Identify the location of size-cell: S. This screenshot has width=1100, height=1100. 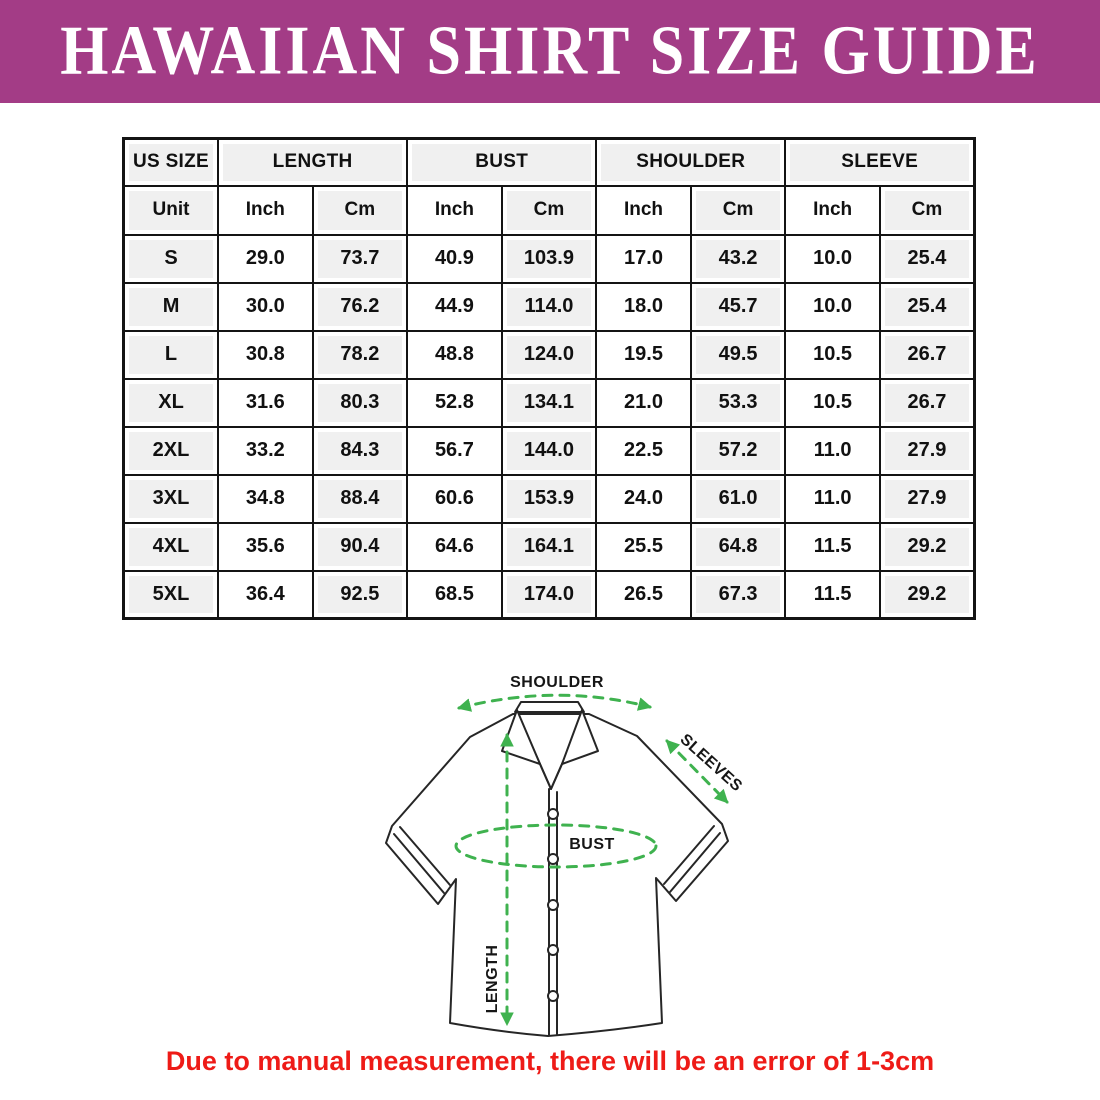
(171, 258).